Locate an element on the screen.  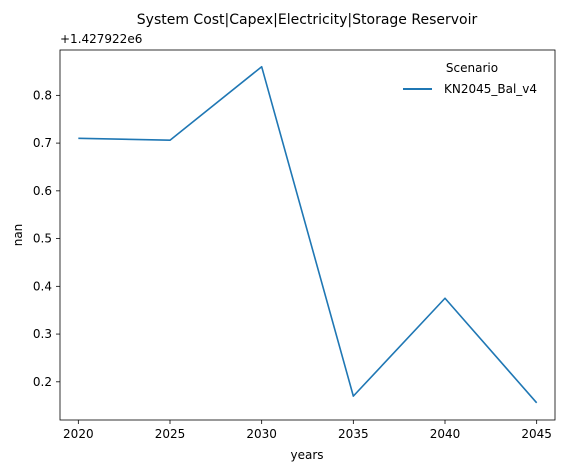
y-tick-label: 0.2 is located at coordinates (42, 382).